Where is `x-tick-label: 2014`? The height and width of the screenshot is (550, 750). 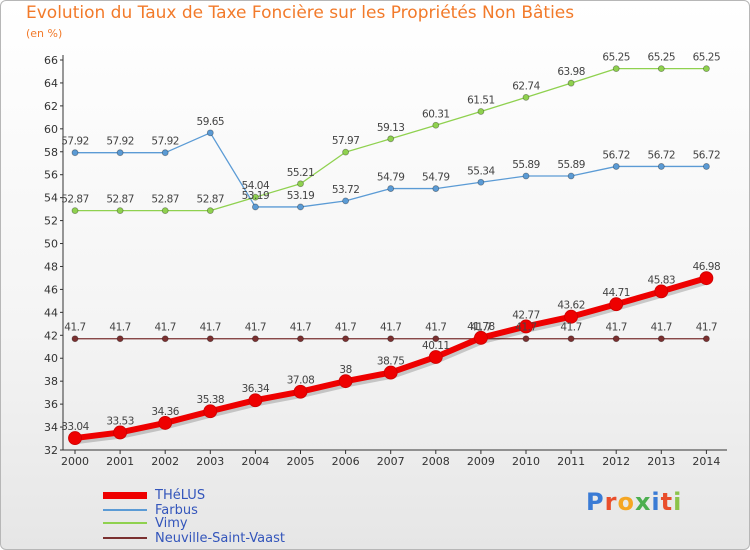
x-tick-label: 2014 is located at coordinates (706, 461).